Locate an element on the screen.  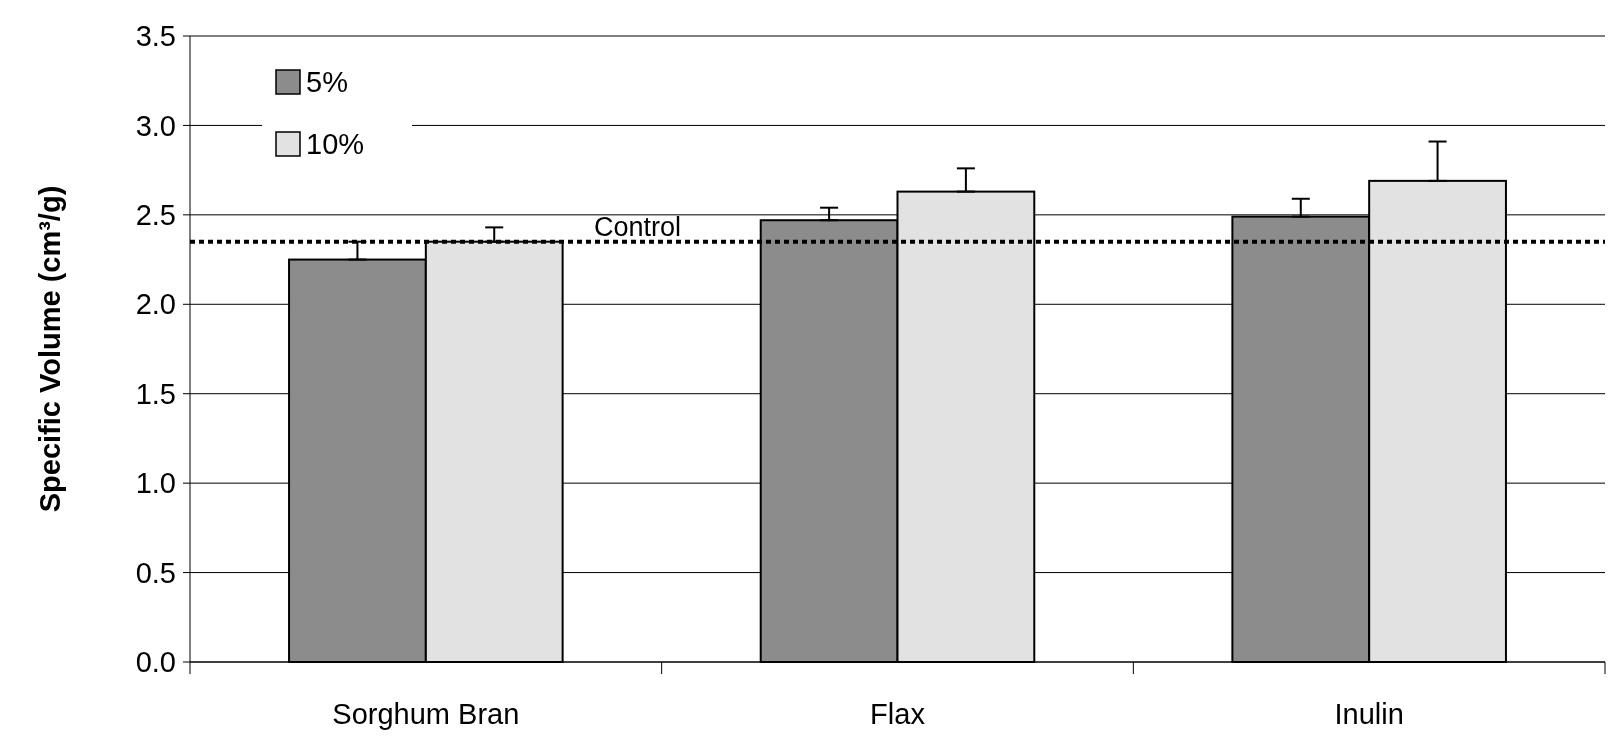
legend-label: 10% is located at coordinates (335, 144).